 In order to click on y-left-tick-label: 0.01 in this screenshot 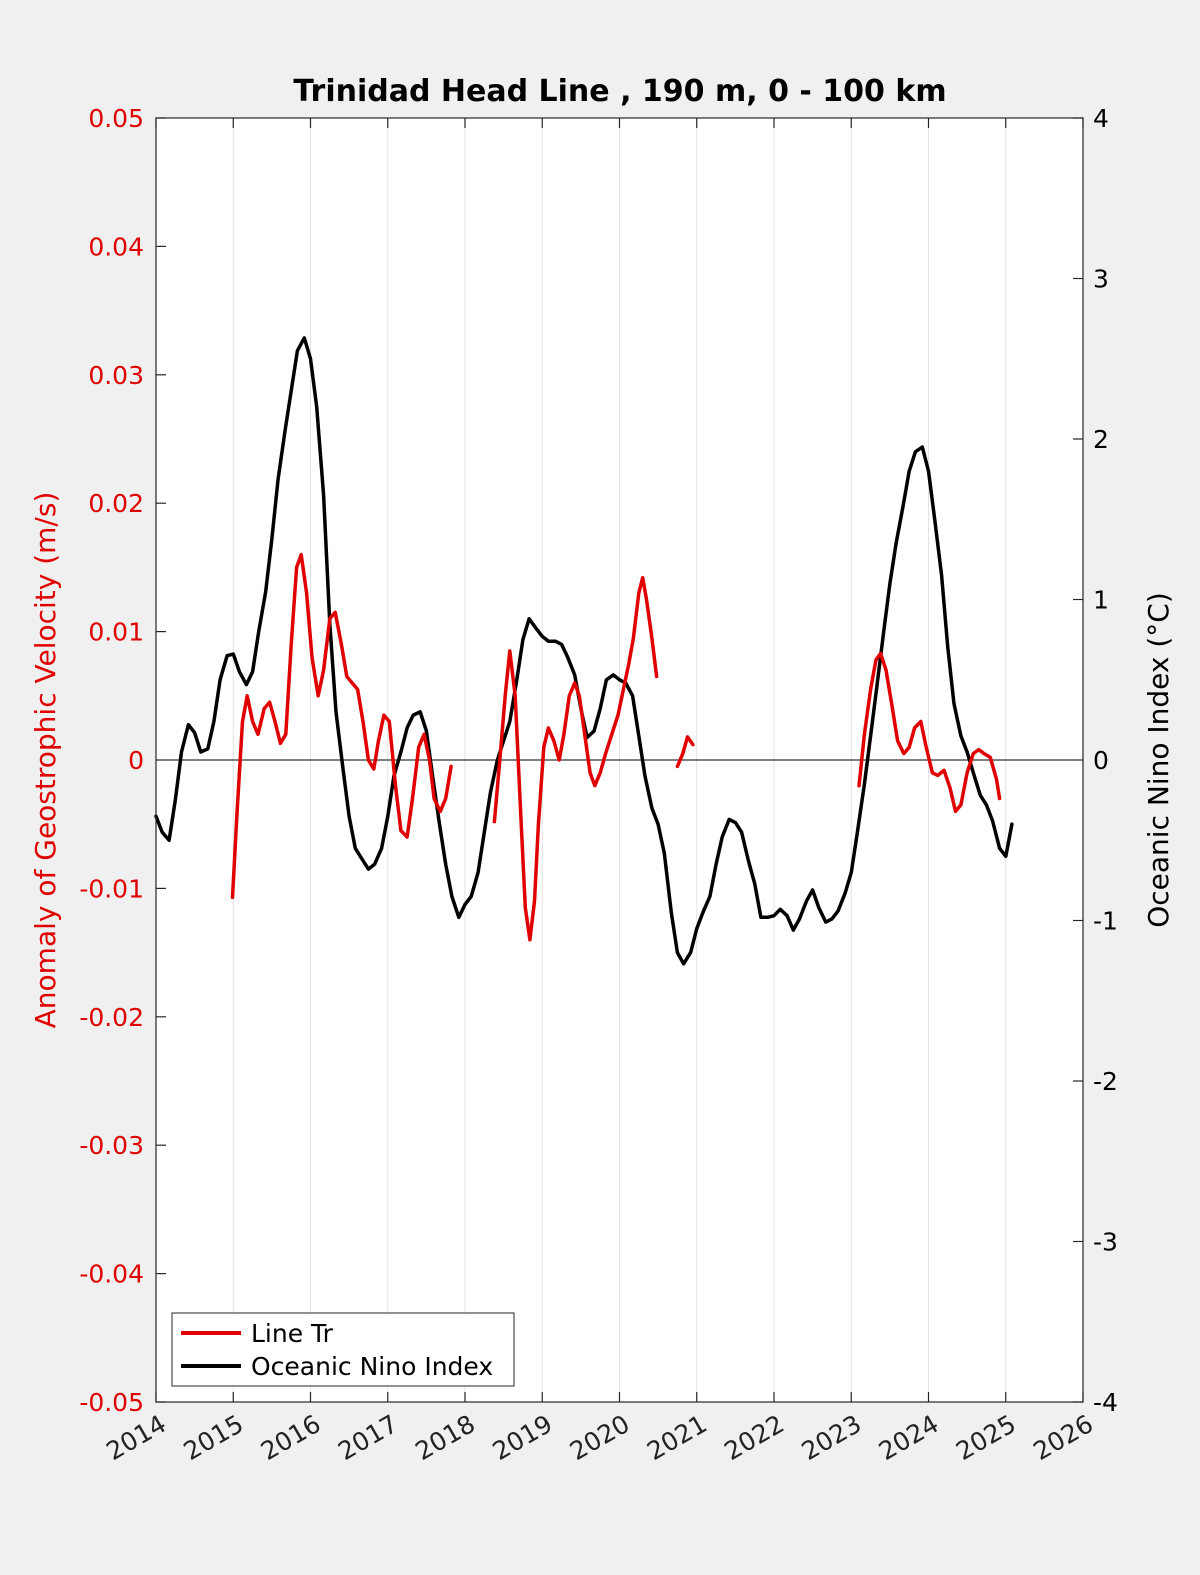, I will do `click(116, 632)`.